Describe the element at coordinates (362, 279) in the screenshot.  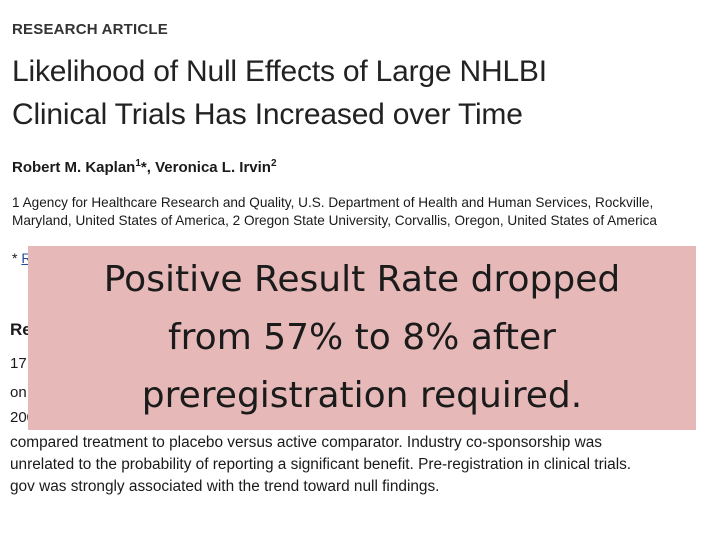
I see `callout-line: Positive Result Rate dropped` at that location.